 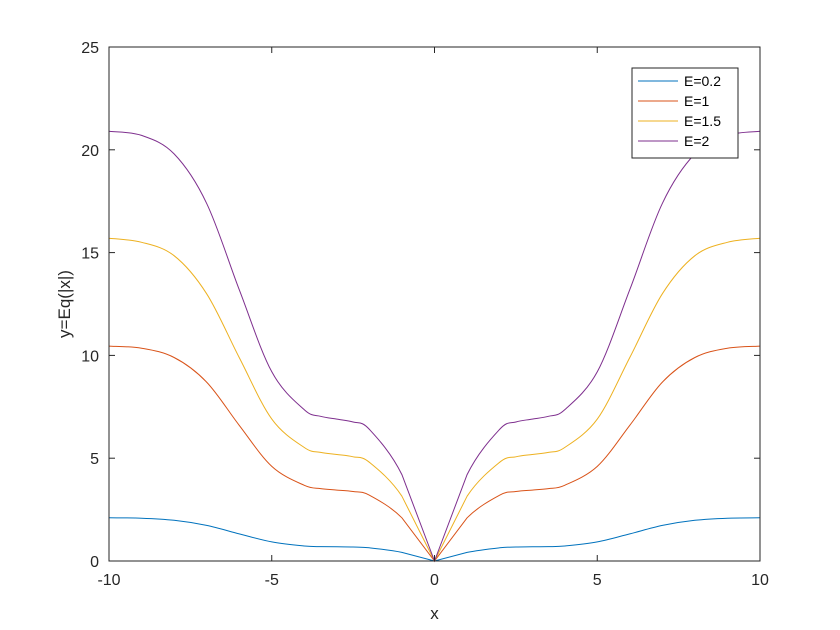 What do you see at coordinates (94, 562) in the screenshot?
I see `y-tick-label: 0` at bounding box center [94, 562].